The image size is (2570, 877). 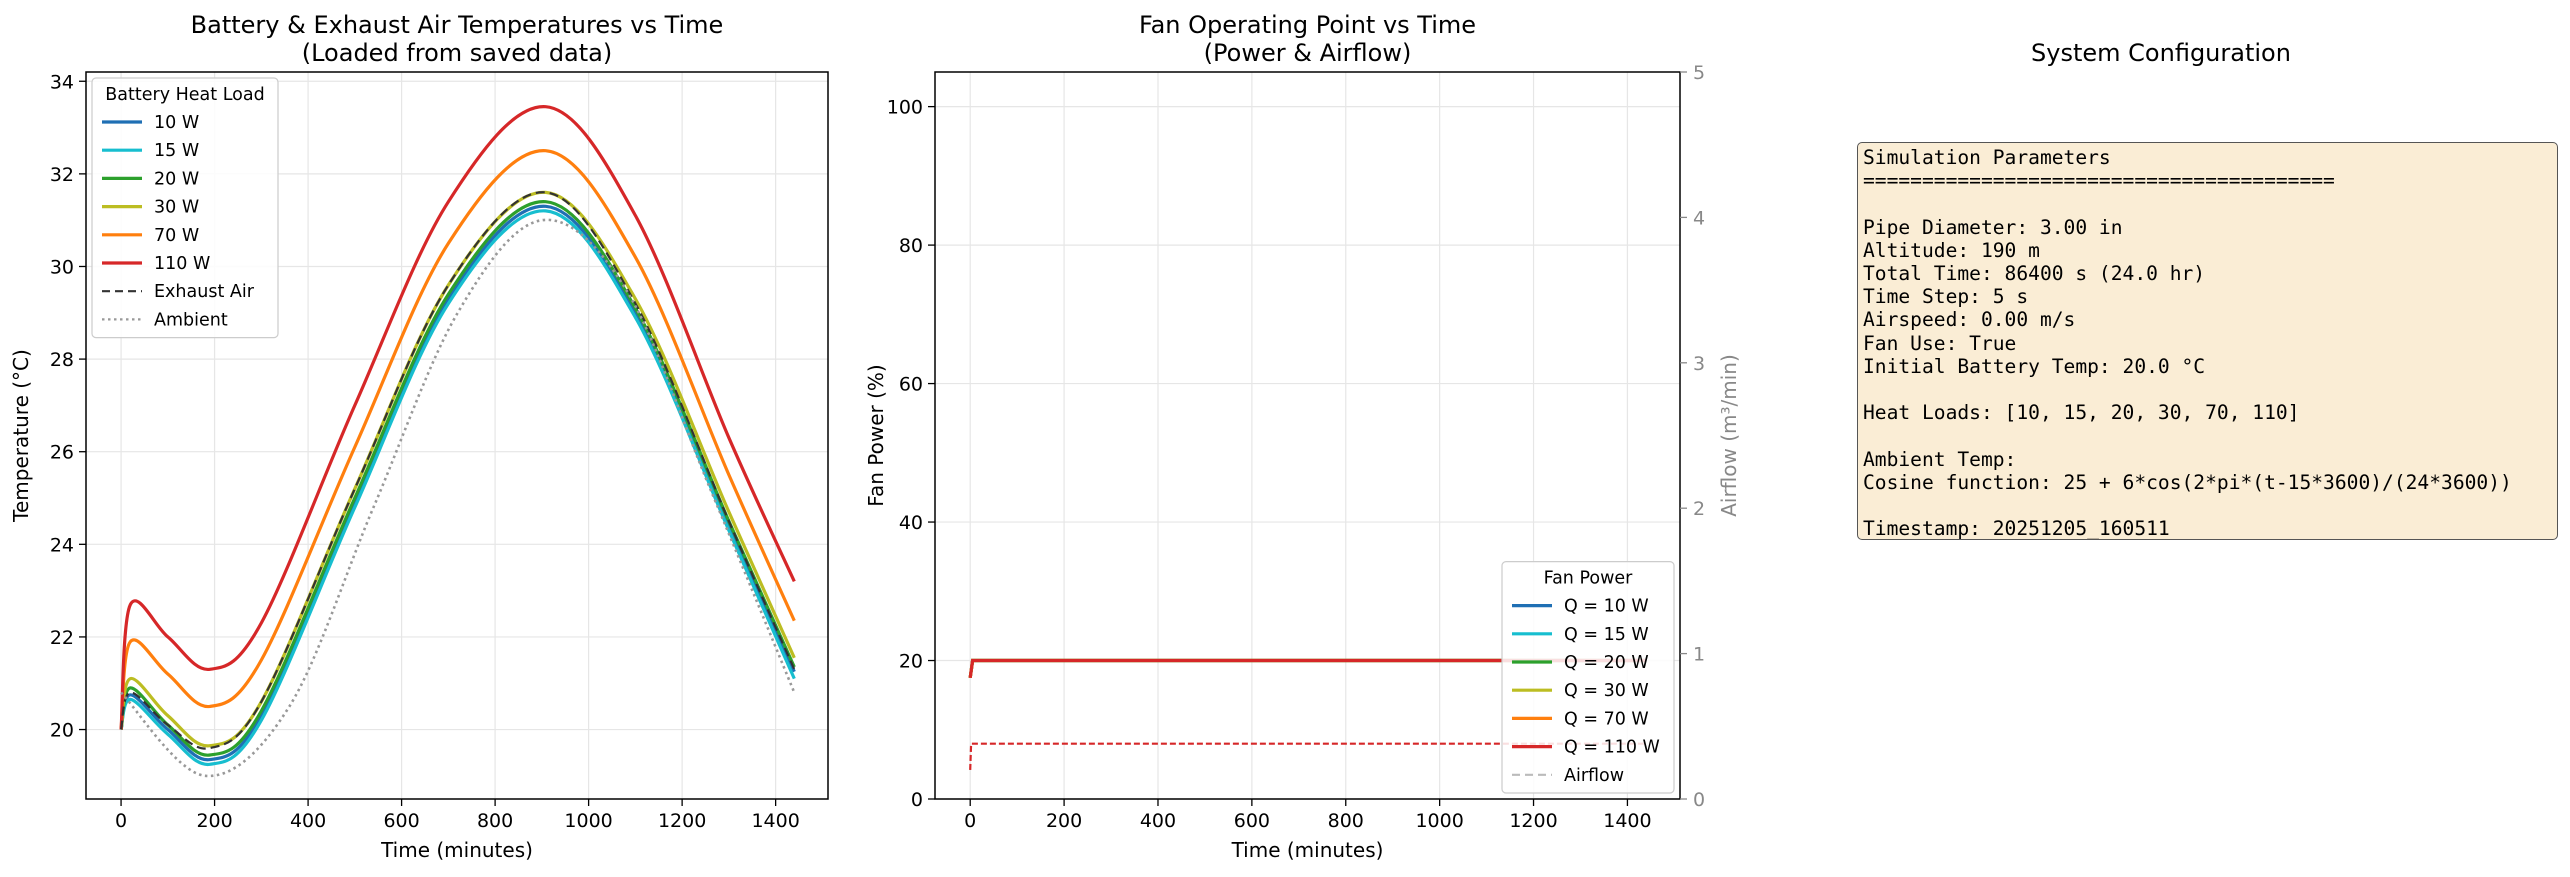 What do you see at coordinates (62, 638) in the screenshot?
I see `y-tick-label: 22` at bounding box center [62, 638].